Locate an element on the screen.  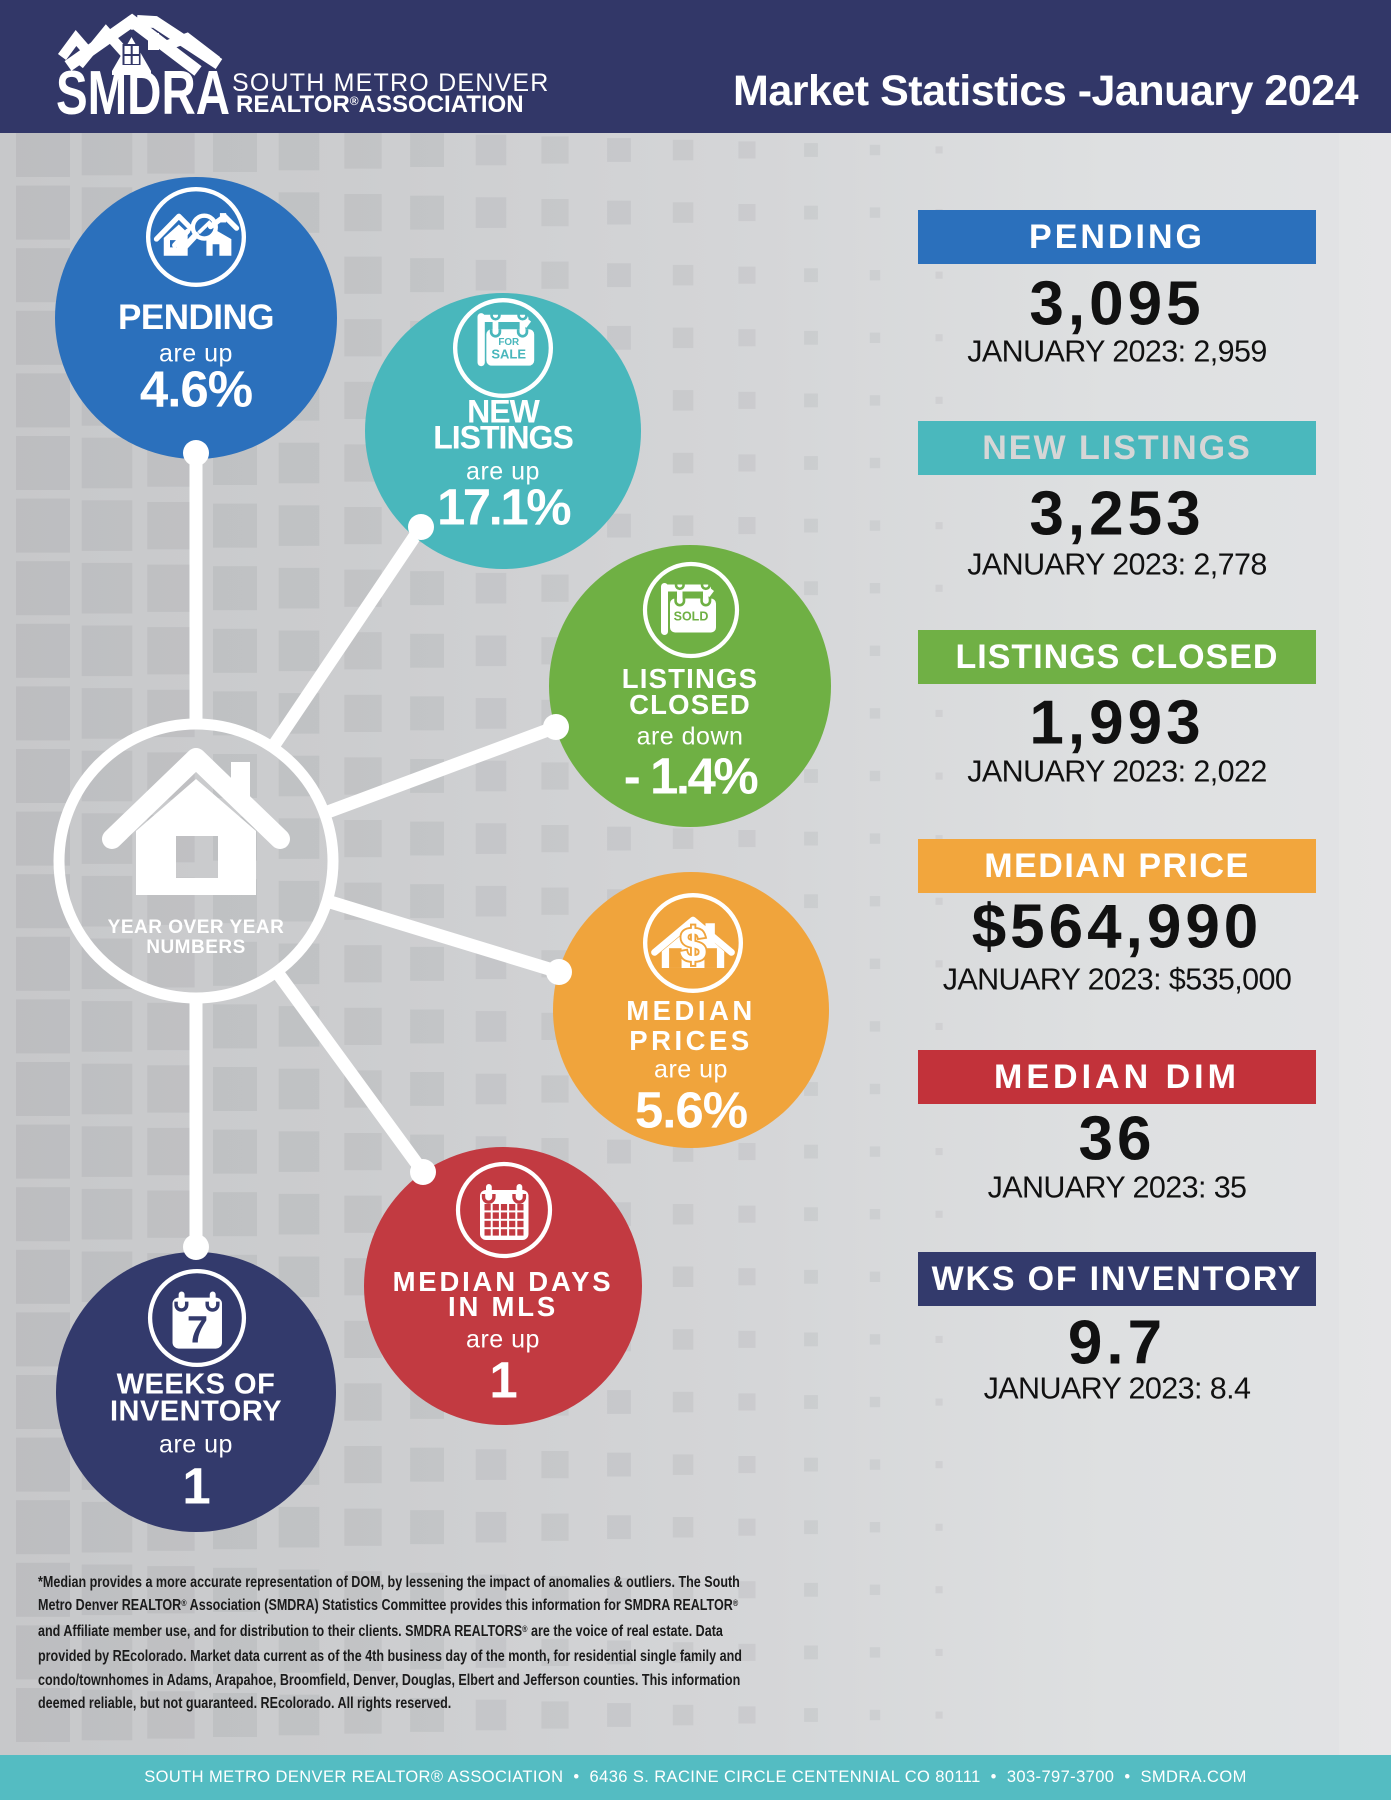
svg-text: 7 is located at coordinates (197, 1329).